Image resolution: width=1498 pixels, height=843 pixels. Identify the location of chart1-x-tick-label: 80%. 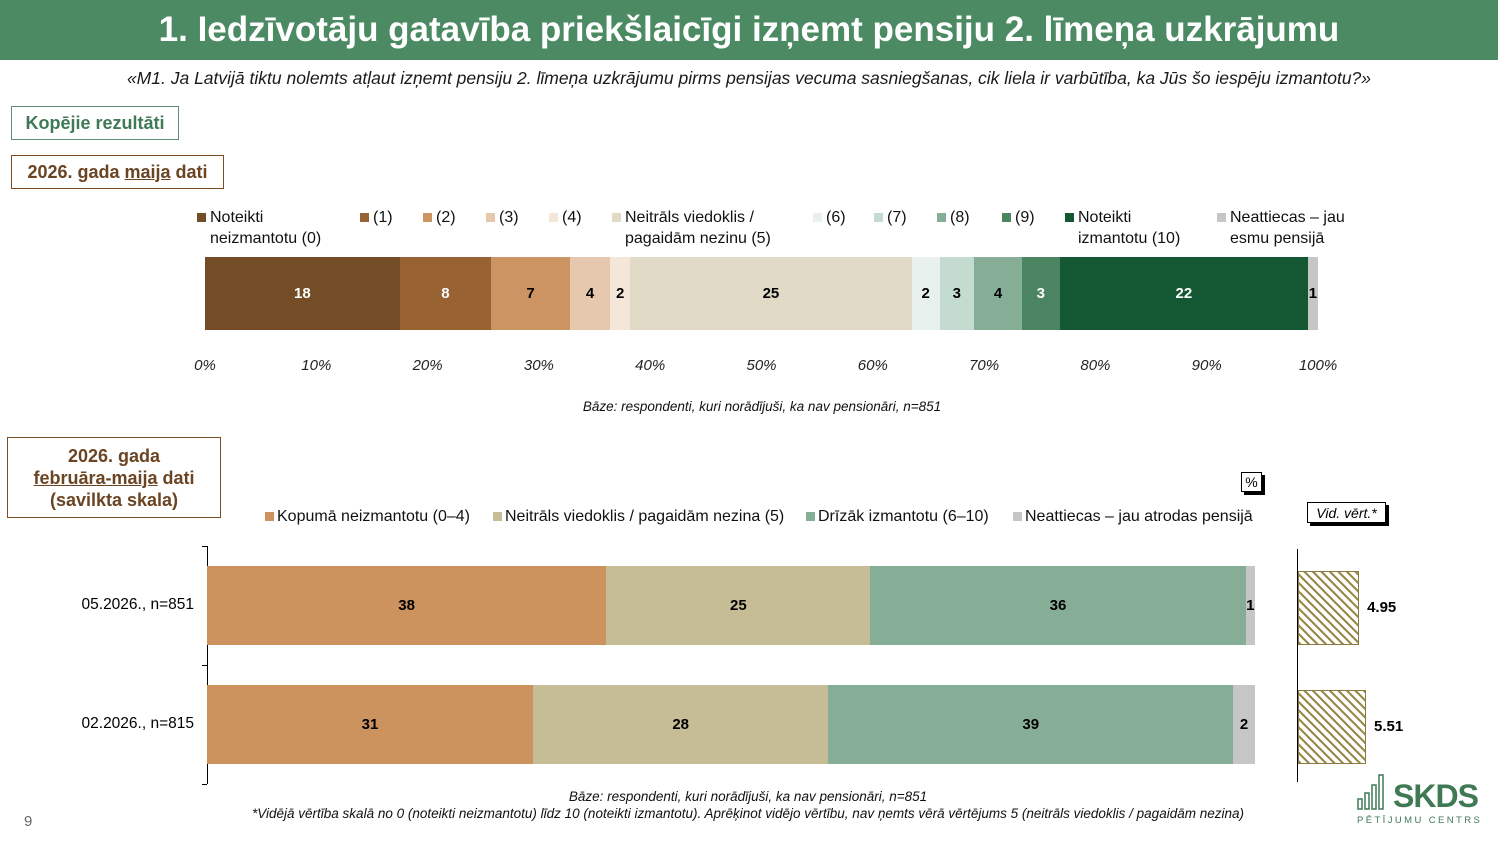
(1095, 365).